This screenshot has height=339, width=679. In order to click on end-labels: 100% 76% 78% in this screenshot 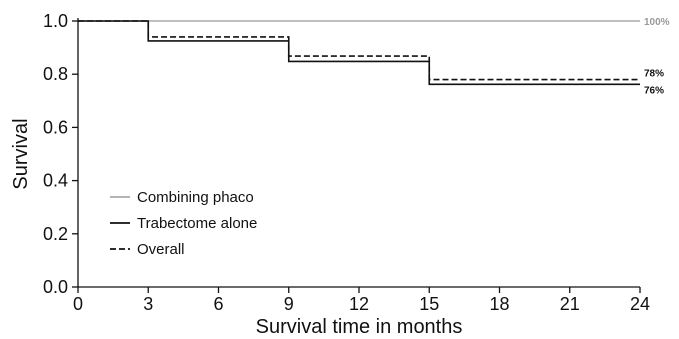, I will do `click(657, 56)`.